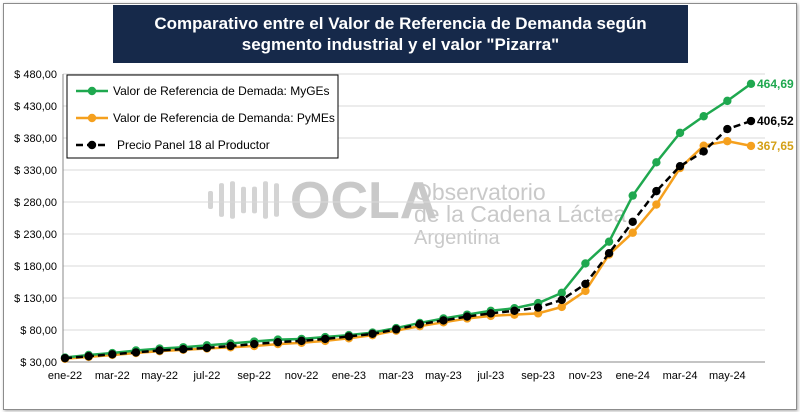 The width and height of the screenshot is (800, 412). What do you see at coordinates (35, 107) in the screenshot?
I see `y-tick-label: $ 430,00` at bounding box center [35, 107].